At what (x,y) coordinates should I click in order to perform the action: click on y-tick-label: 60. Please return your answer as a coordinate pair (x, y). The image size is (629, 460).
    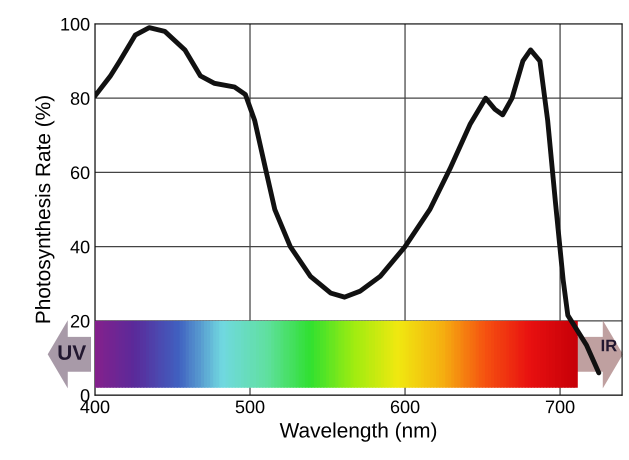
    Looking at the image, I should click on (80, 173).